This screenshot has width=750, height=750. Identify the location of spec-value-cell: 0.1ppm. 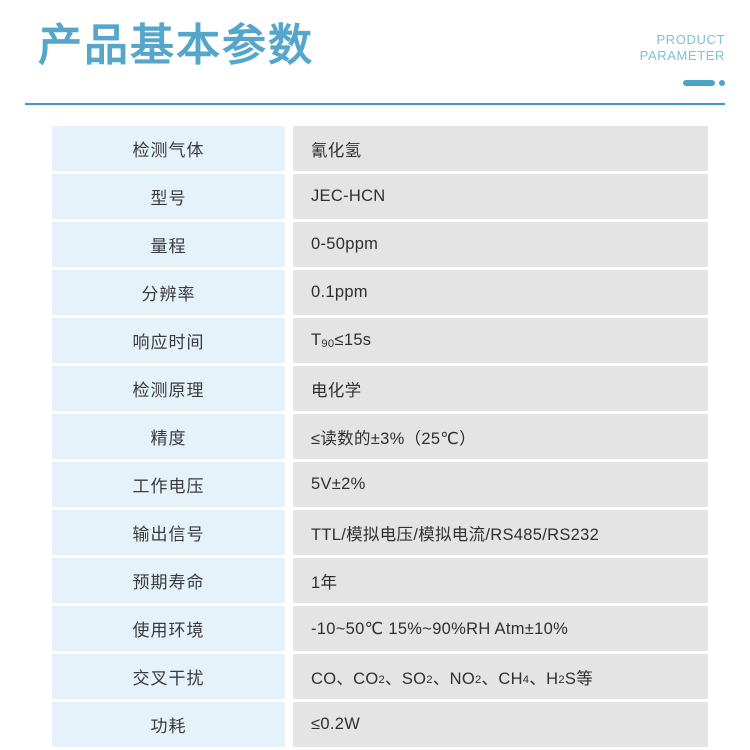
(500, 292).